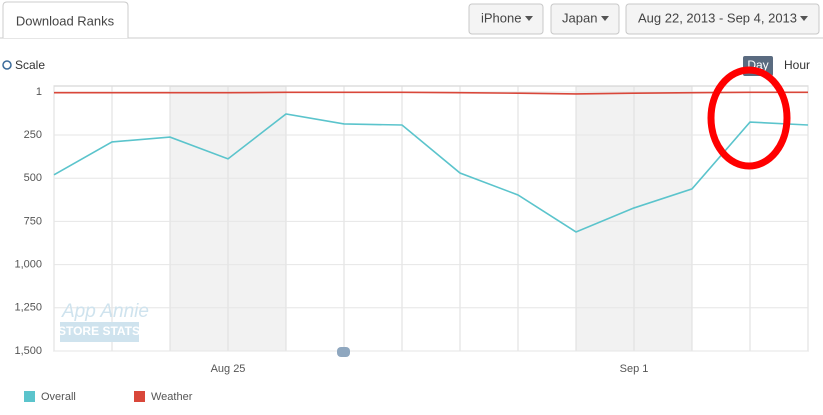 This screenshot has height=415, width=823. What do you see at coordinates (28, 308) in the screenshot?
I see `y-tick-label: 1,250` at bounding box center [28, 308].